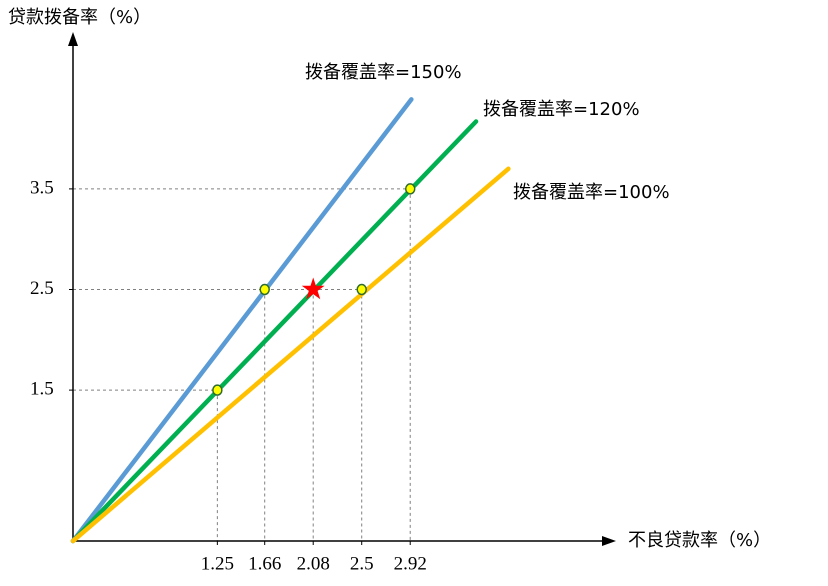 The width and height of the screenshot is (828, 586). Describe the element at coordinates (699, 540) in the screenshot. I see `x-axis-label: 不良贷款率（%）` at that location.